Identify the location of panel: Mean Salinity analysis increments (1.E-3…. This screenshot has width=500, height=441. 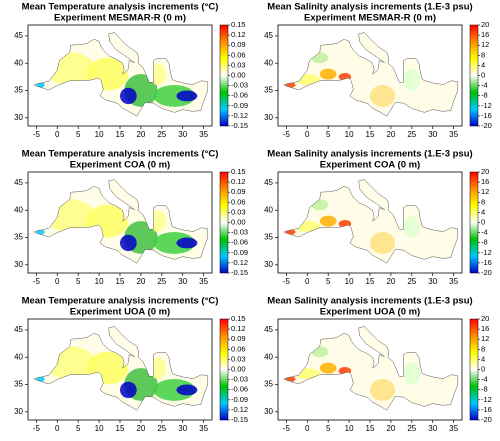
(378, 71).